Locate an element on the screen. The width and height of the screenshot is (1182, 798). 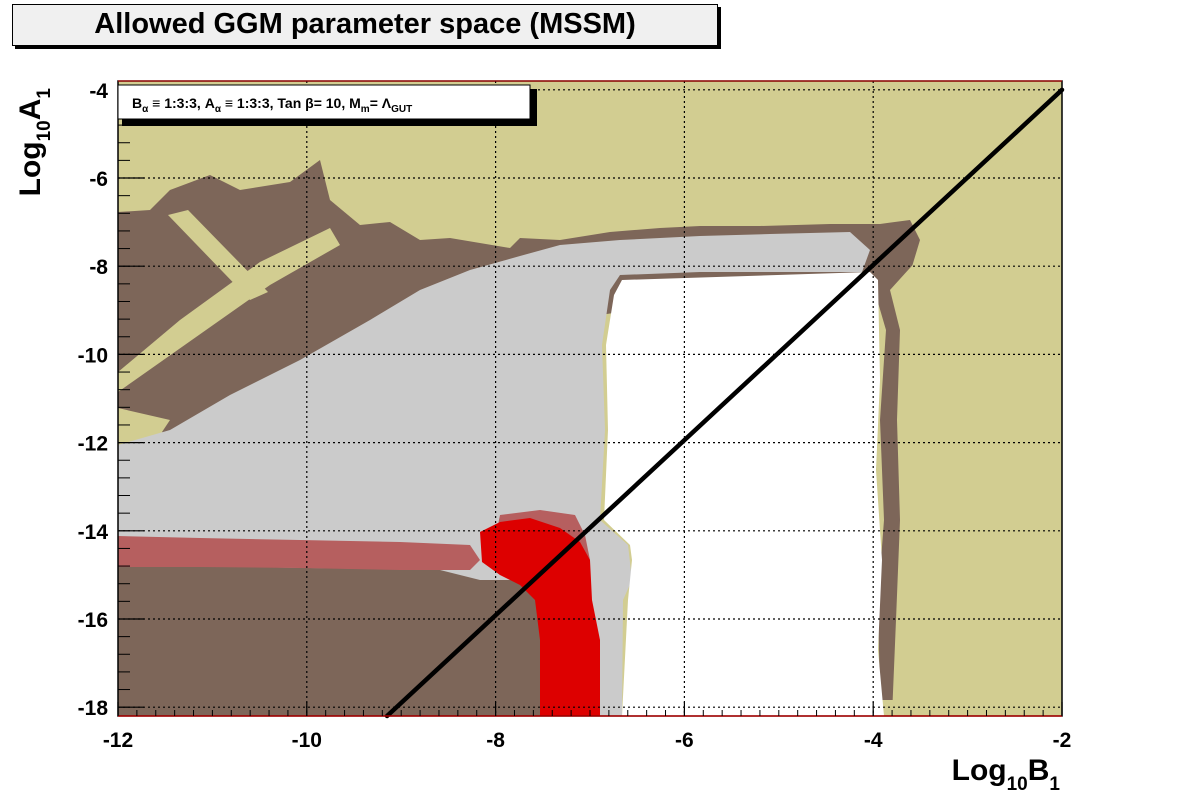
info-alpha-2: α is located at coordinates (218, 109).